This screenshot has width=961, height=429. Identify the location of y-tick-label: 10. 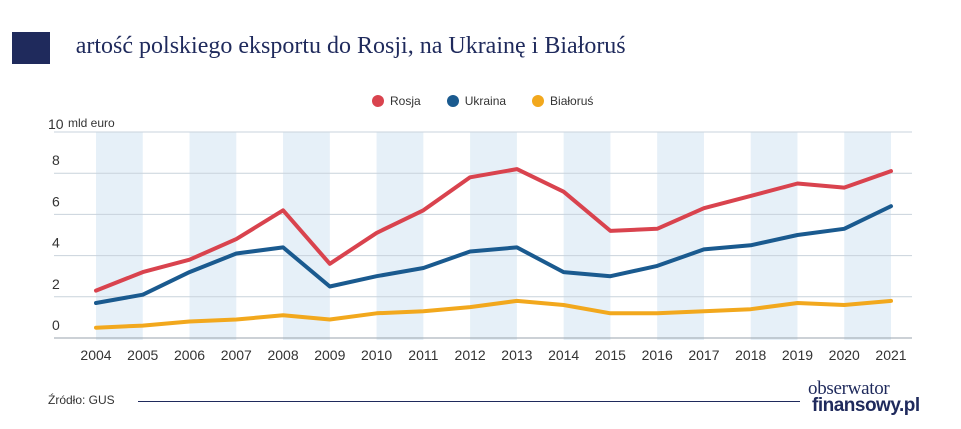
(56, 124).